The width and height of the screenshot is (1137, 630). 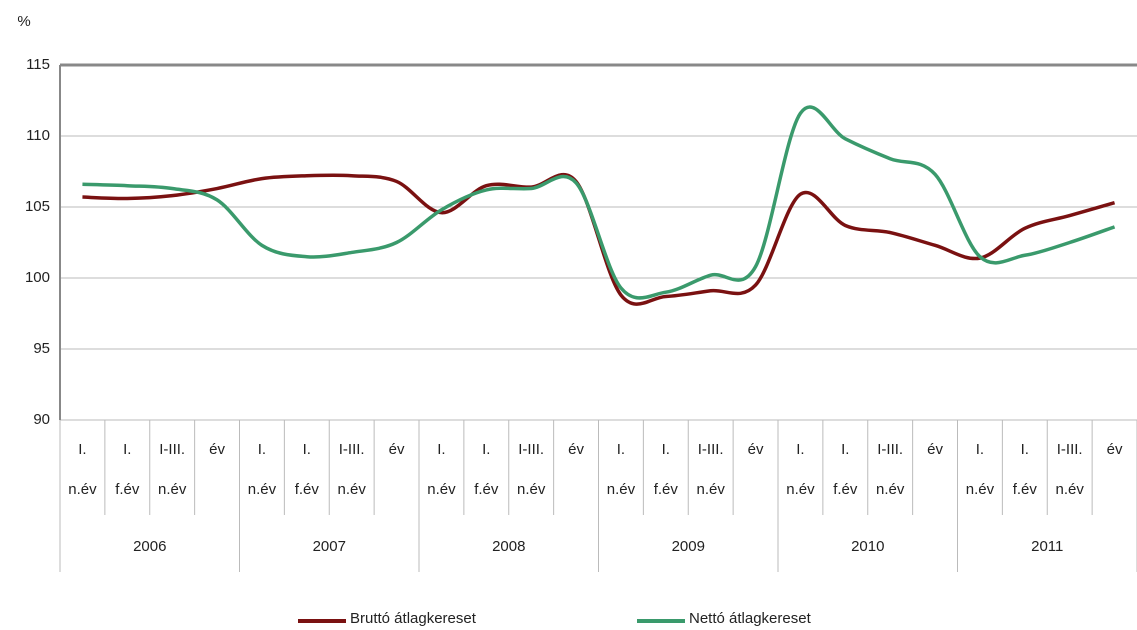 What do you see at coordinates (867, 546) in the screenshot?
I see `year-label: 2010` at bounding box center [867, 546].